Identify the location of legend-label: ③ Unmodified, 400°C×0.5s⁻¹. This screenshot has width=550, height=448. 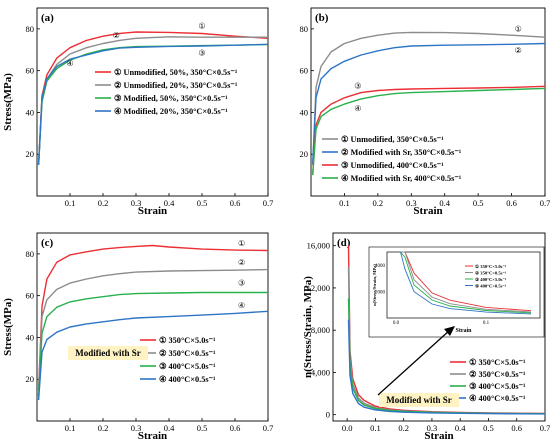
(392, 165).